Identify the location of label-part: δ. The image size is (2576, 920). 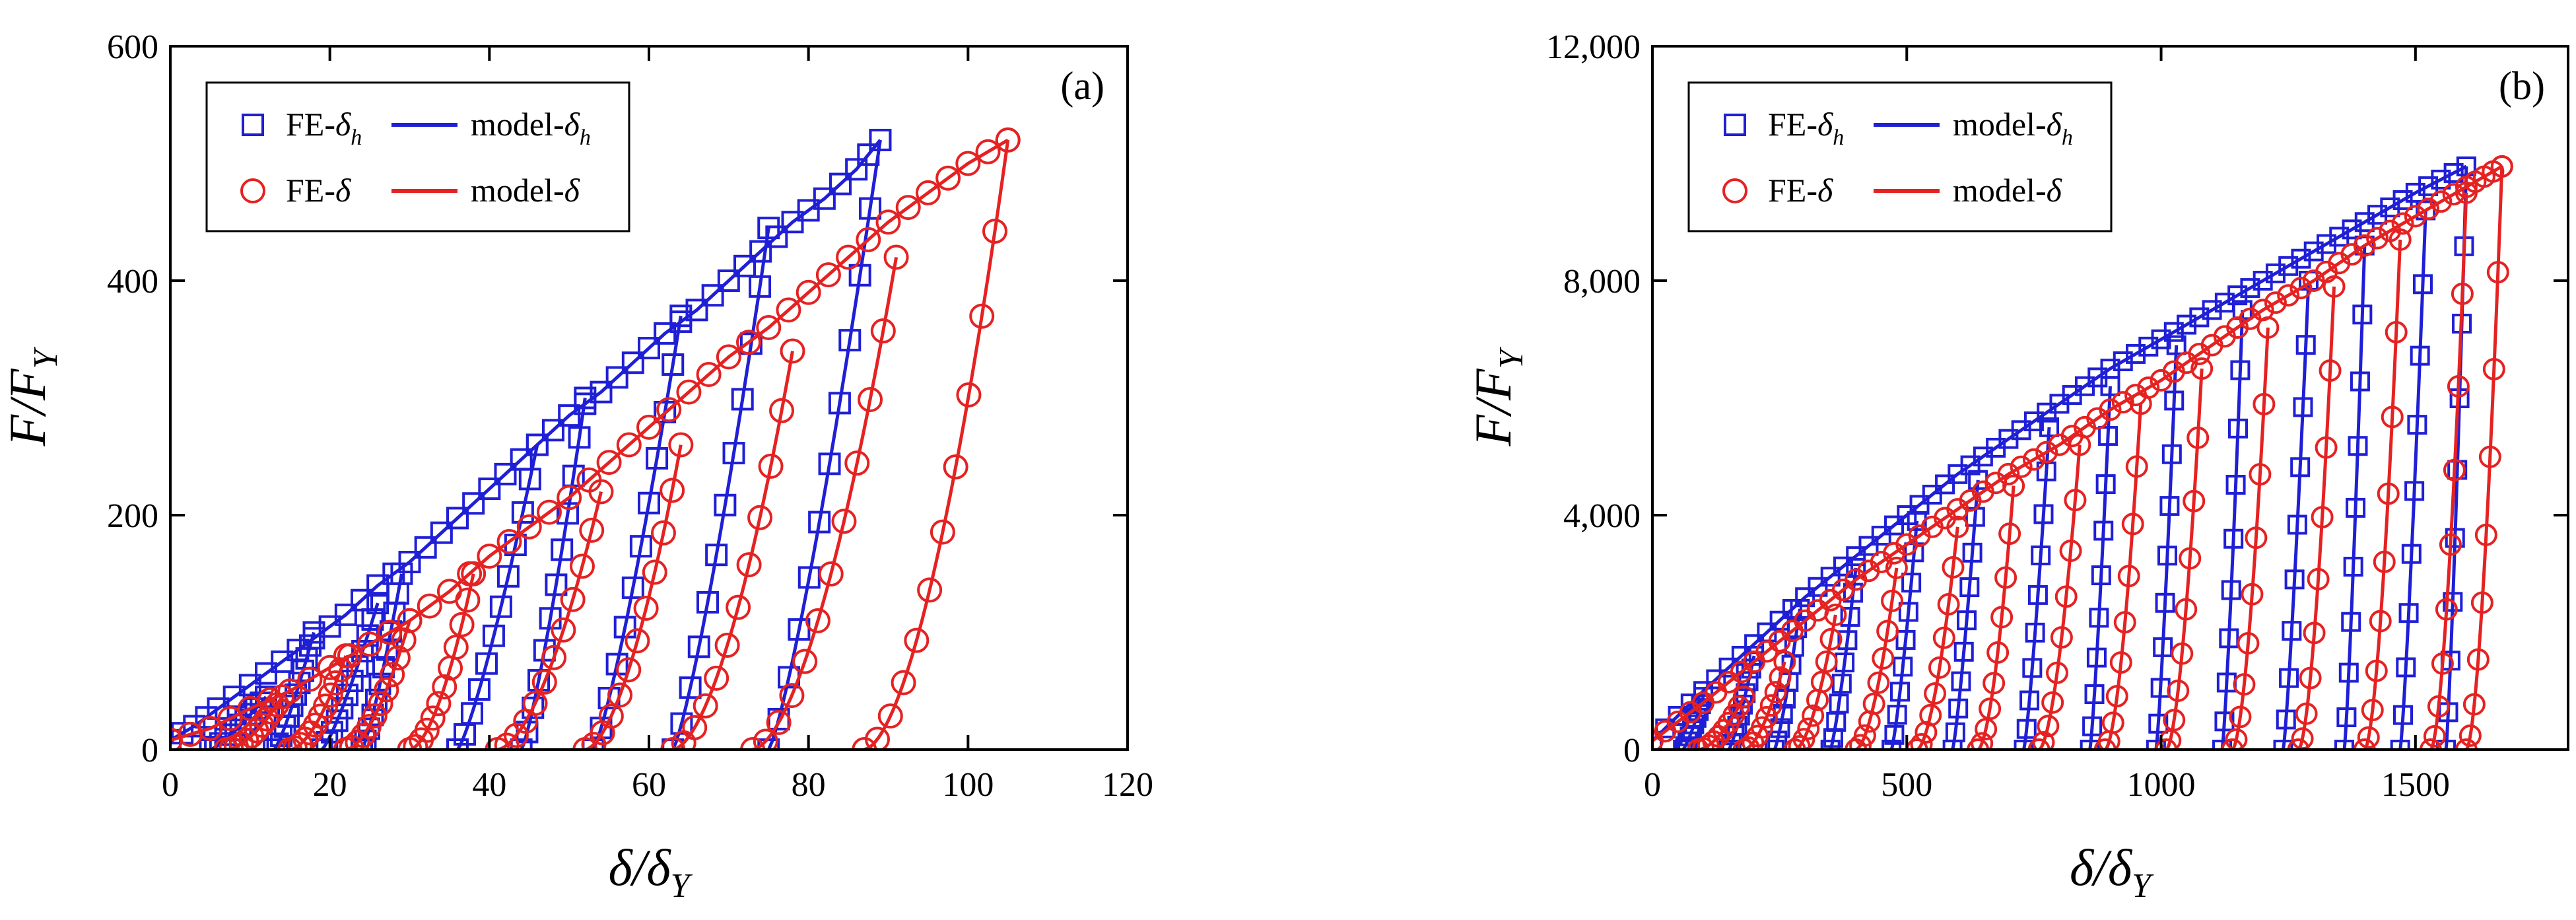
(620, 867).